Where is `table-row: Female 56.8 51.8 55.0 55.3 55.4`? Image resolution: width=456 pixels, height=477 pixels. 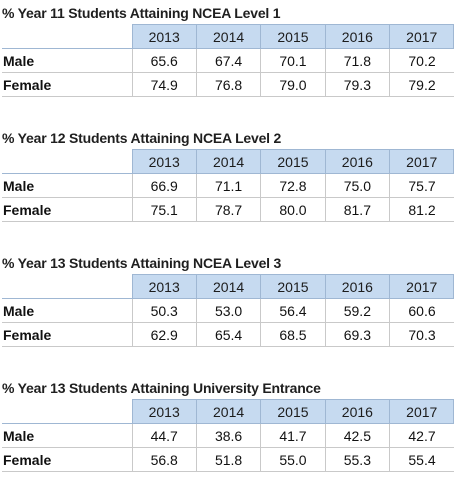
table-row: Female 56.8 51.8 55.0 55.3 55.4 is located at coordinates (228, 459).